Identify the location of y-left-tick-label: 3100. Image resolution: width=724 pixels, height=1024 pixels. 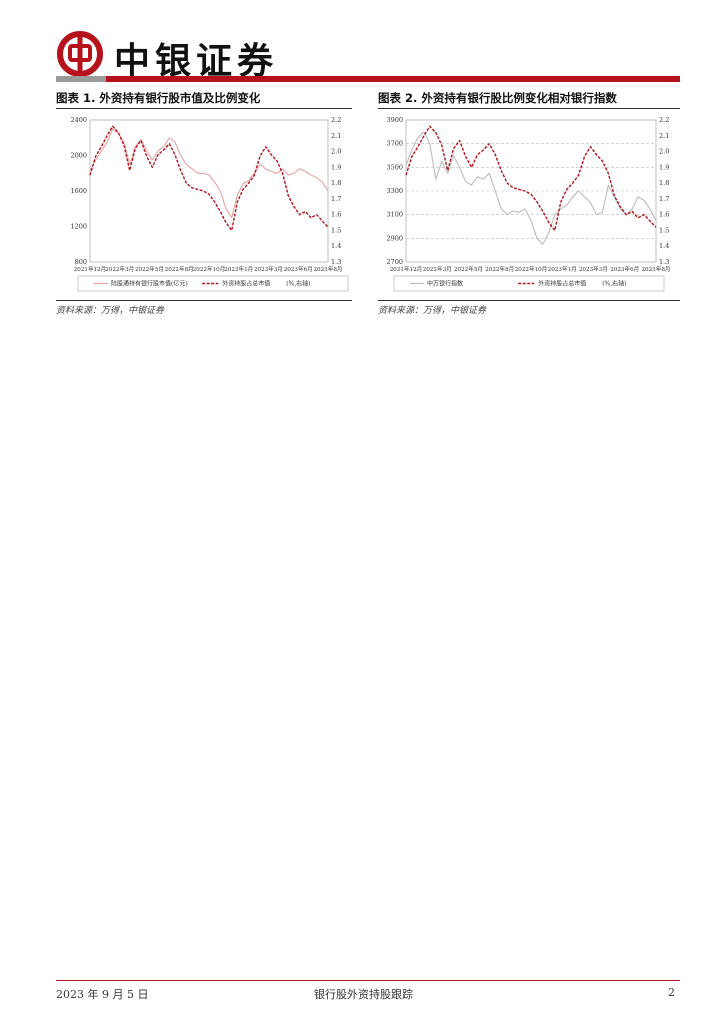
(394, 215).